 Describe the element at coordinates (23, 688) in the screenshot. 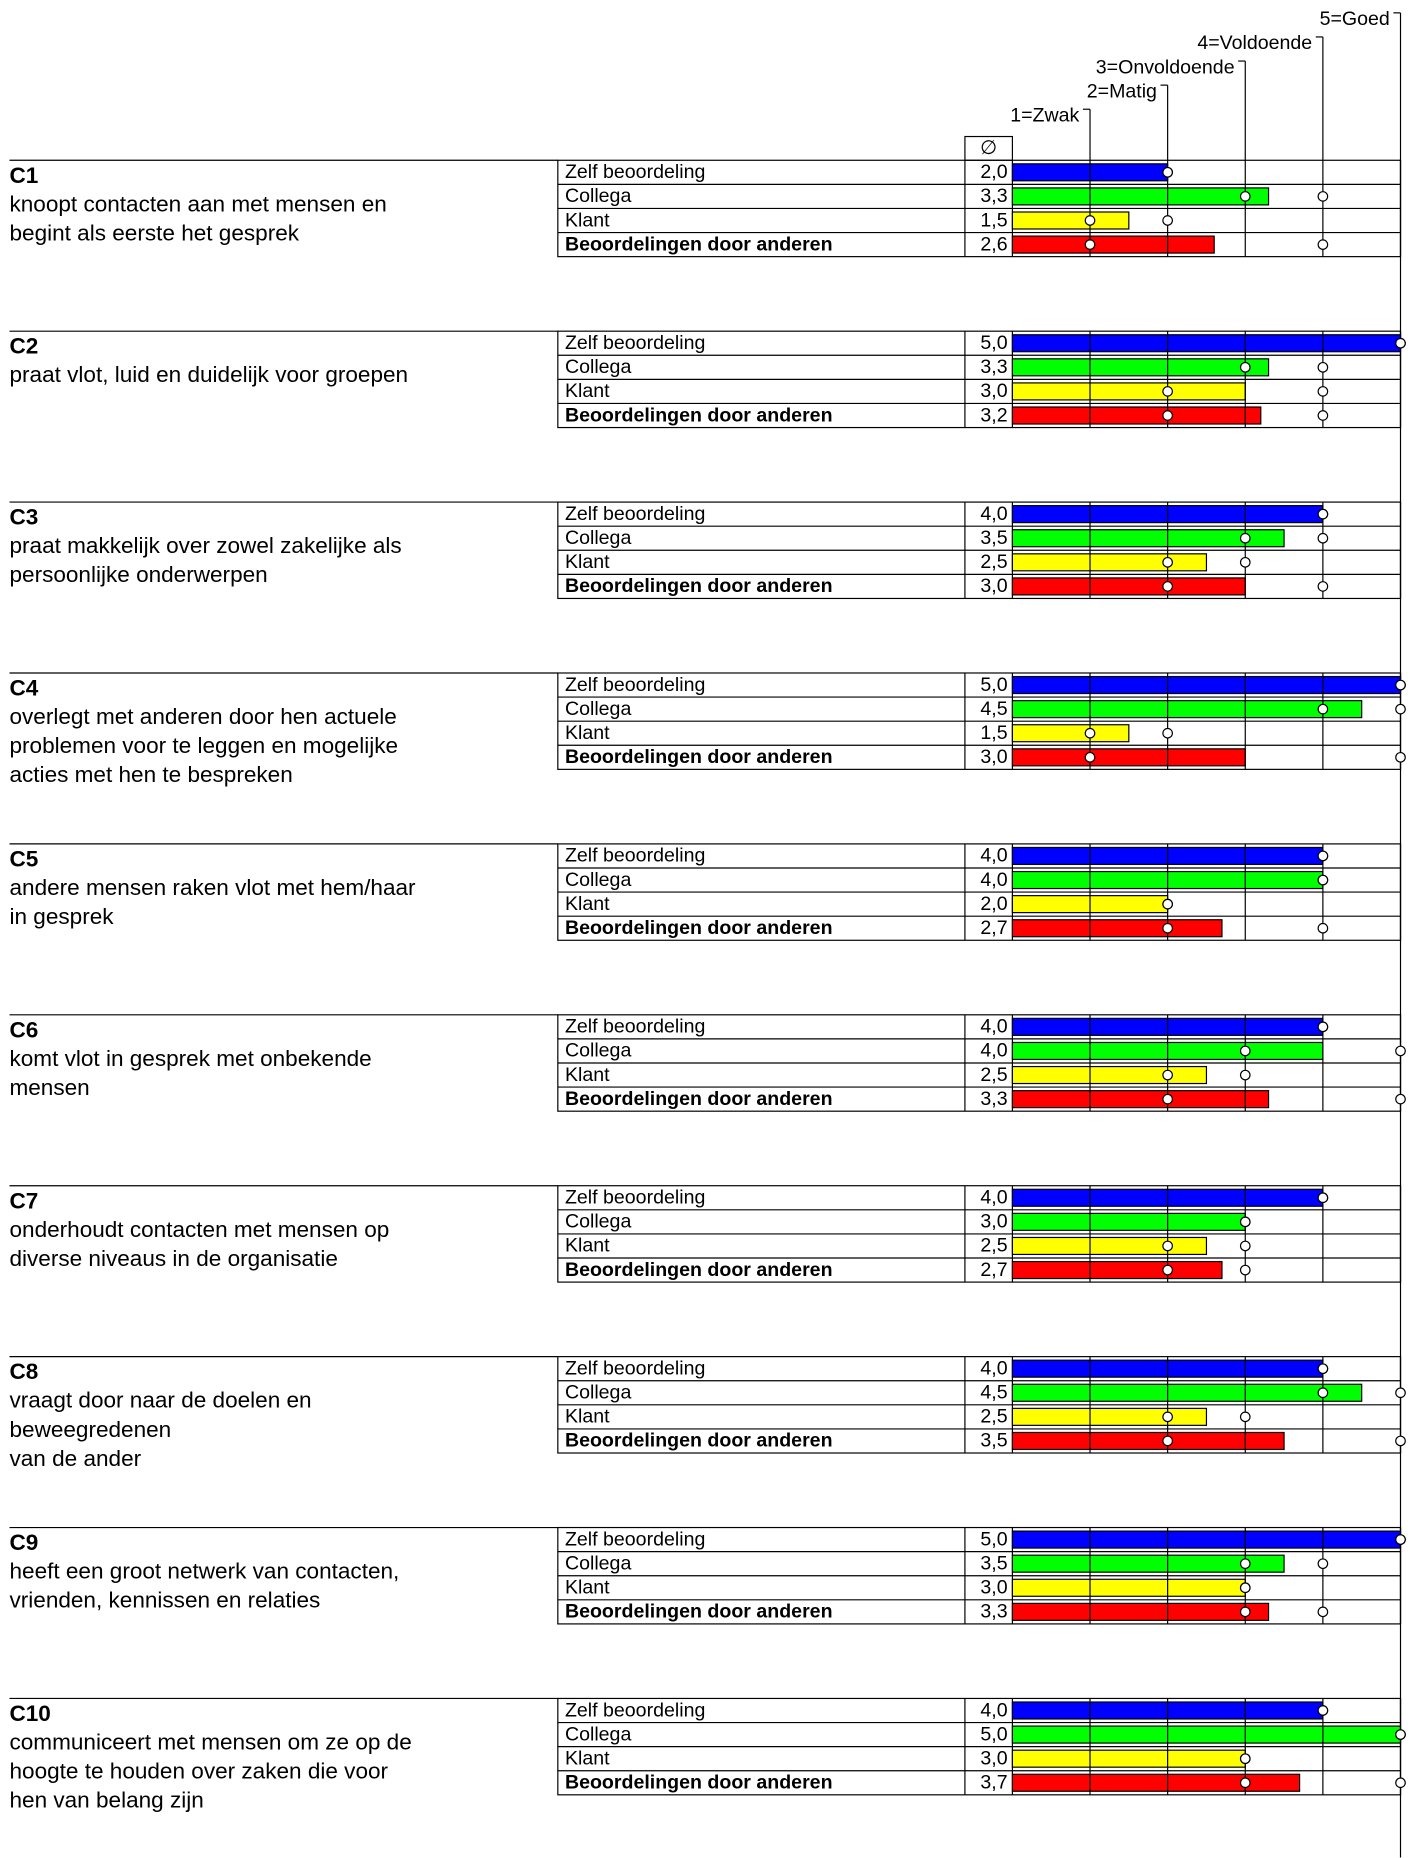

I see `group-code: C4` at that location.